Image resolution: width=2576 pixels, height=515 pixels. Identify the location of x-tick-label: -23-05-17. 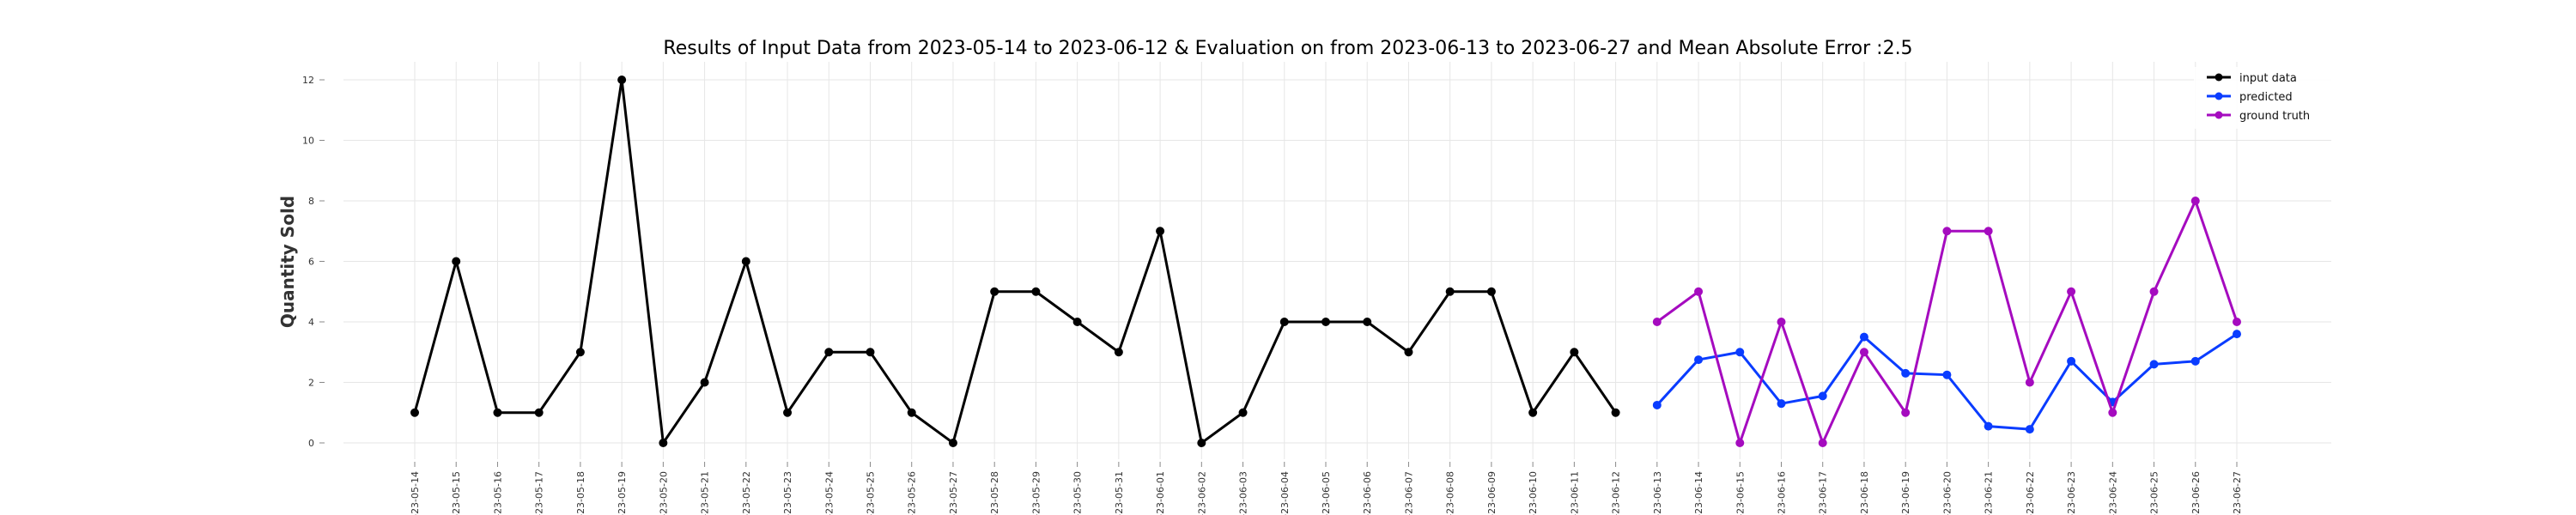
(539, 493).